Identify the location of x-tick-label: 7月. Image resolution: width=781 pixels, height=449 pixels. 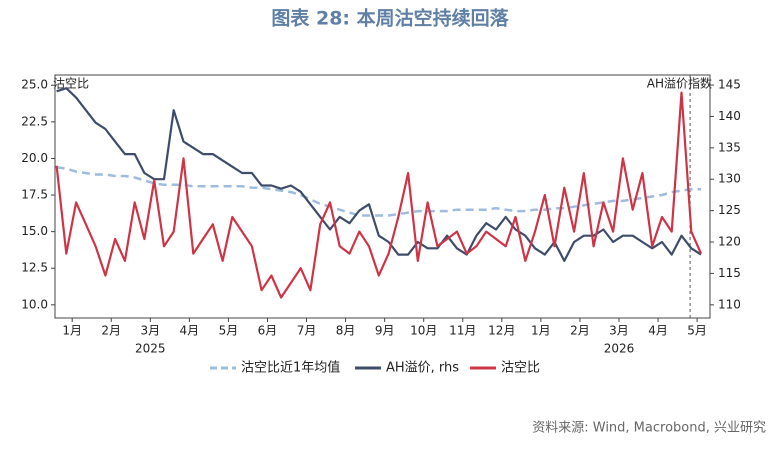
(307, 331).